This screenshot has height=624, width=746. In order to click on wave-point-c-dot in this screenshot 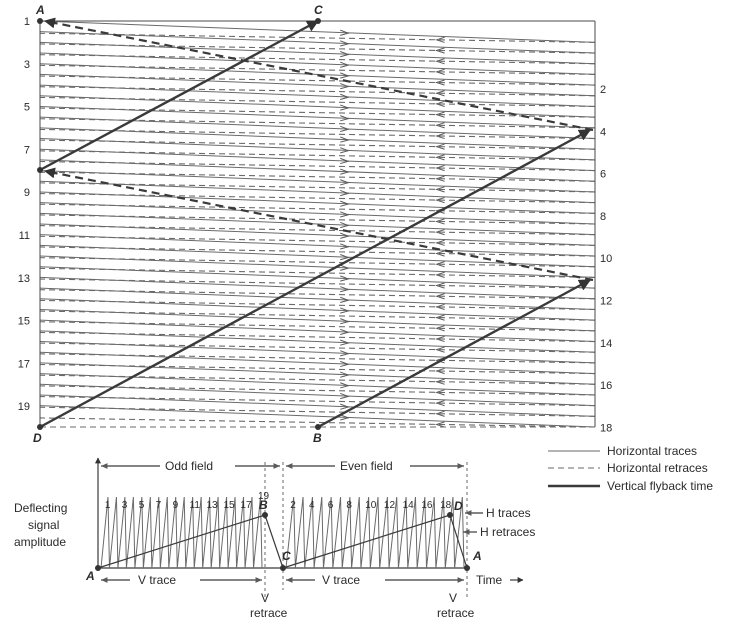, I will do `click(283, 568)`.